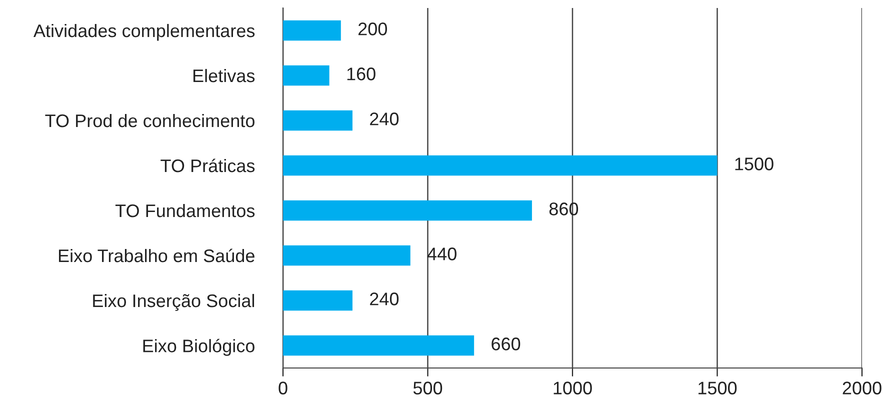  Describe the element at coordinates (361, 74) in the screenshot. I see `data-label: 160` at that location.